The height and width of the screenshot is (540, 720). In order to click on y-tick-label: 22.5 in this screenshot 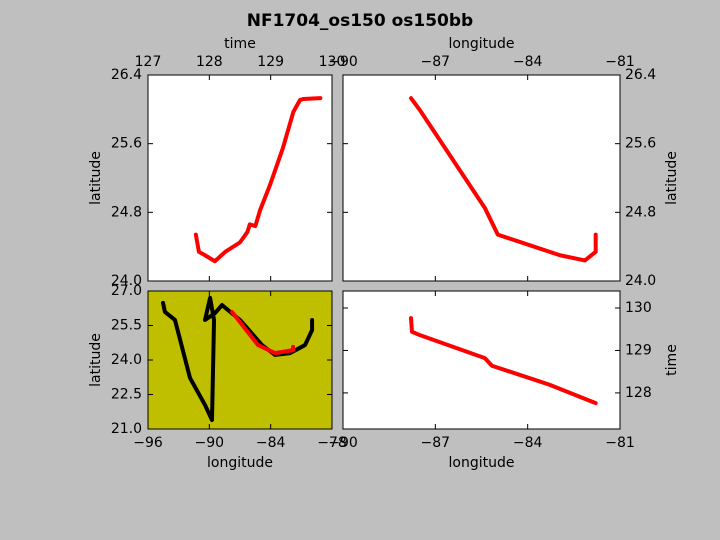, I will do `click(126, 395)`.